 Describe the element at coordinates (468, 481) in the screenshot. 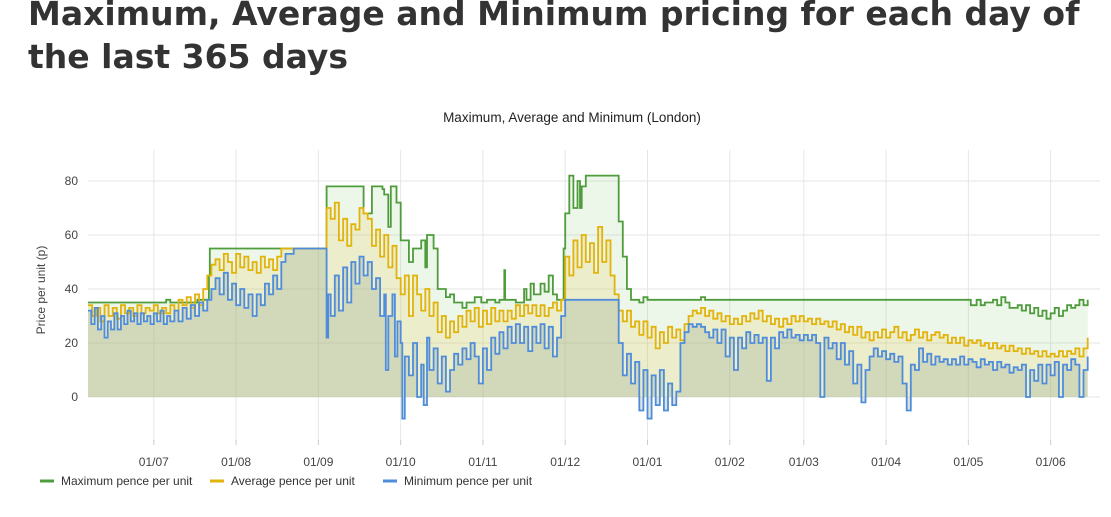

I see `legend-label: Minimum pence per unit` at that location.